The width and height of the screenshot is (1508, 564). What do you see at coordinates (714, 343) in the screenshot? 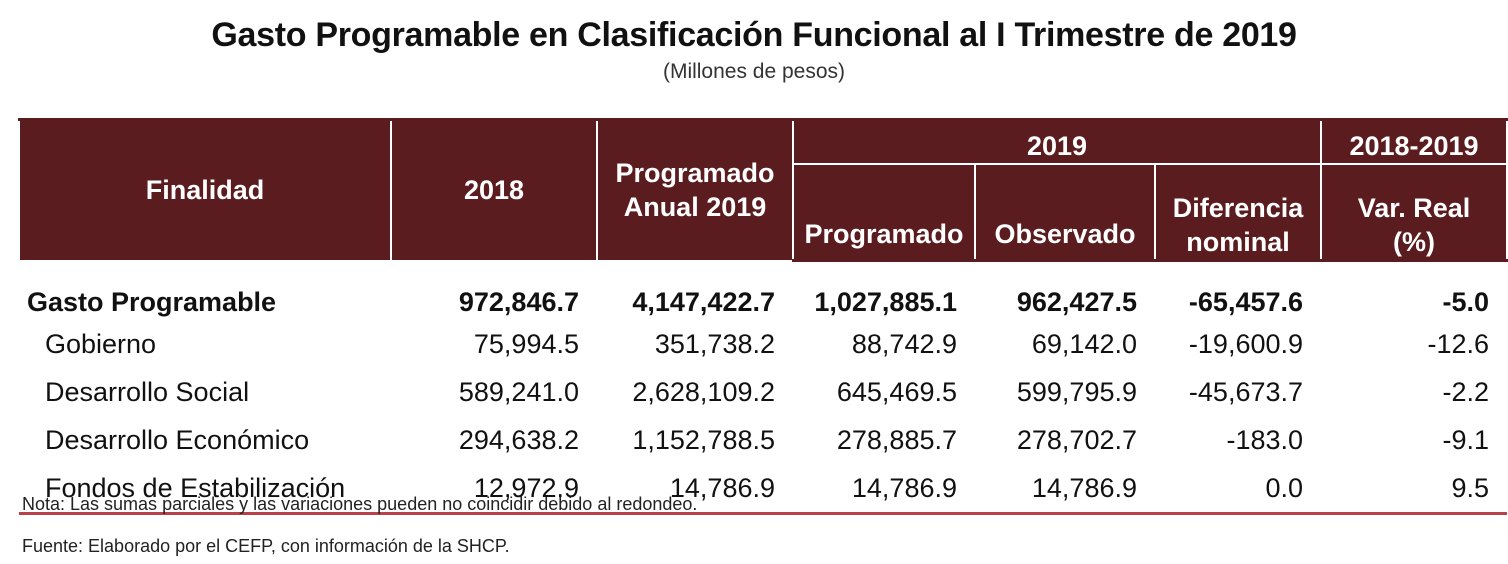
I see `cell-anual-2019: 351,738.2` at bounding box center [714, 343].